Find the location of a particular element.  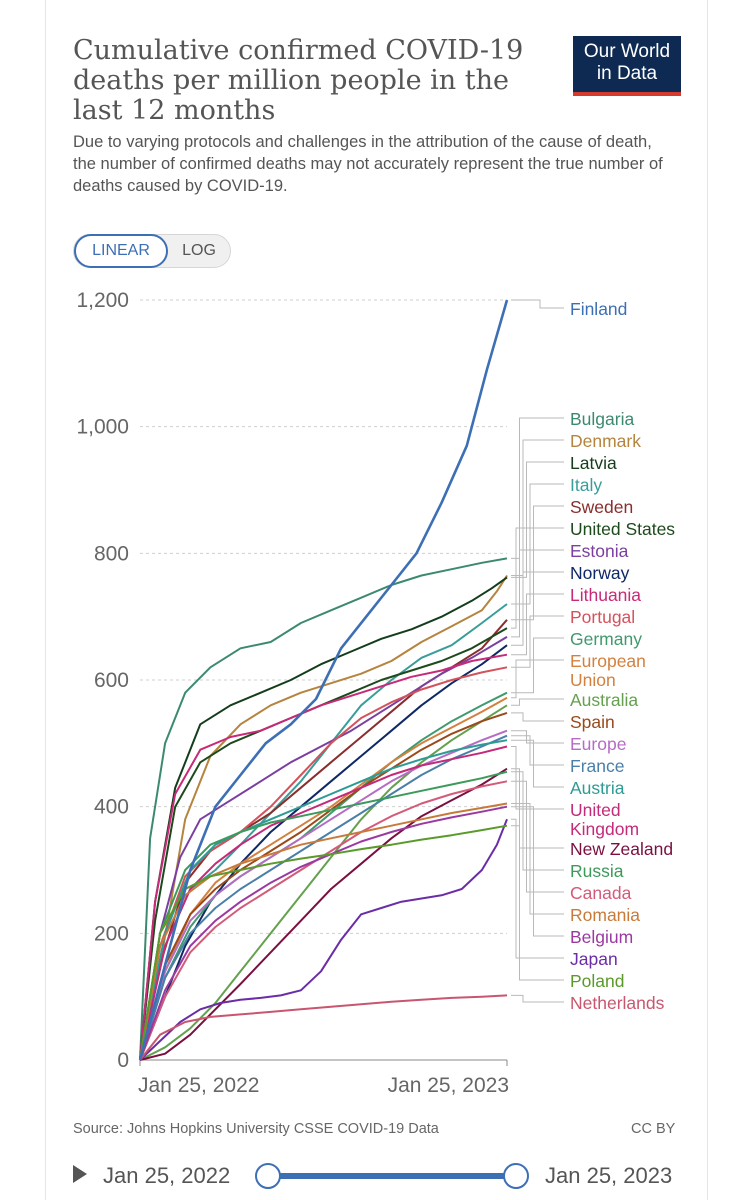

series-label: Canada is located at coordinates (601, 893).